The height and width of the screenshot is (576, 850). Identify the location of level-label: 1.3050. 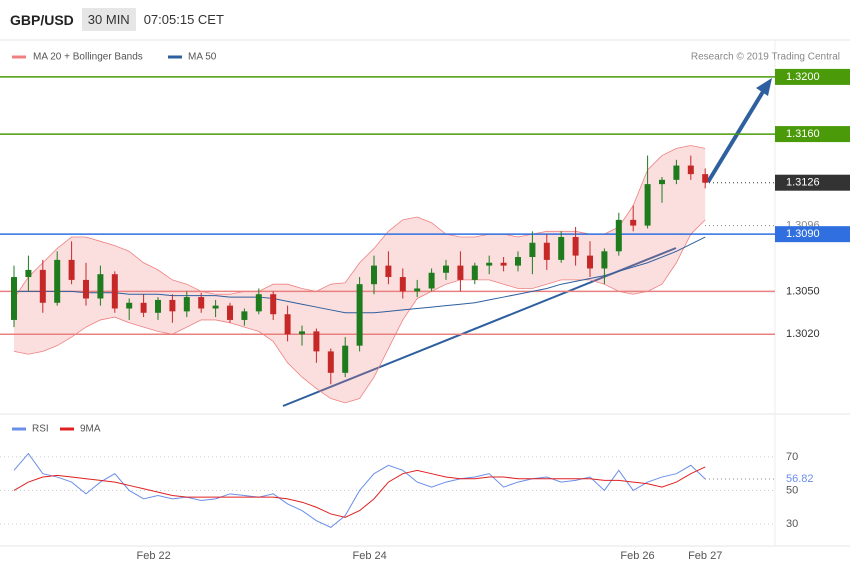
(803, 291).